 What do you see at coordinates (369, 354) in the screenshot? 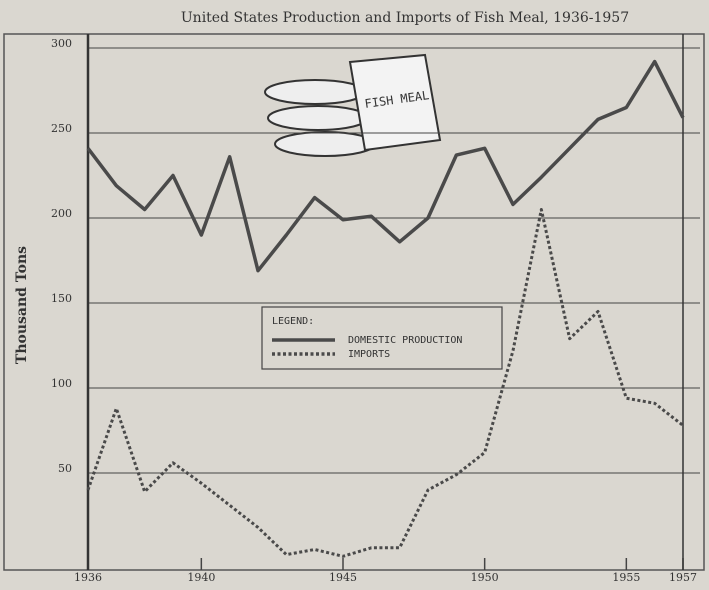
I see `legend-label: IMPORTS` at bounding box center [369, 354].